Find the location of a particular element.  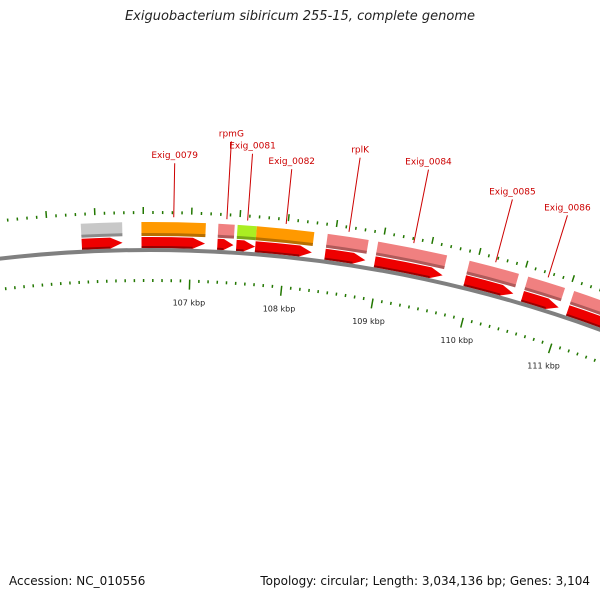

gene-label-4: Exig_0082 is located at coordinates (291, 162).